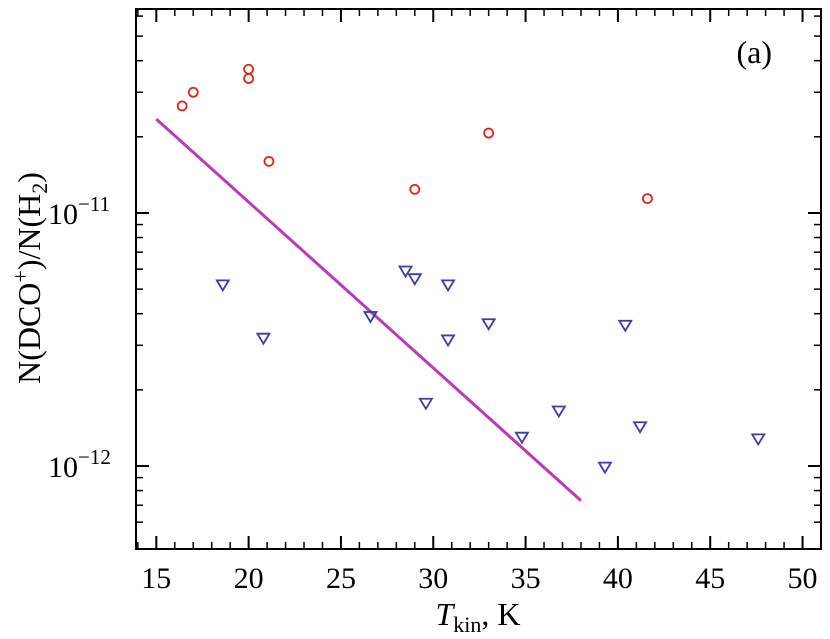 The height and width of the screenshot is (639, 830). Describe the element at coordinates (754, 52) in the screenshot. I see `panel-label: (a)` at that location.